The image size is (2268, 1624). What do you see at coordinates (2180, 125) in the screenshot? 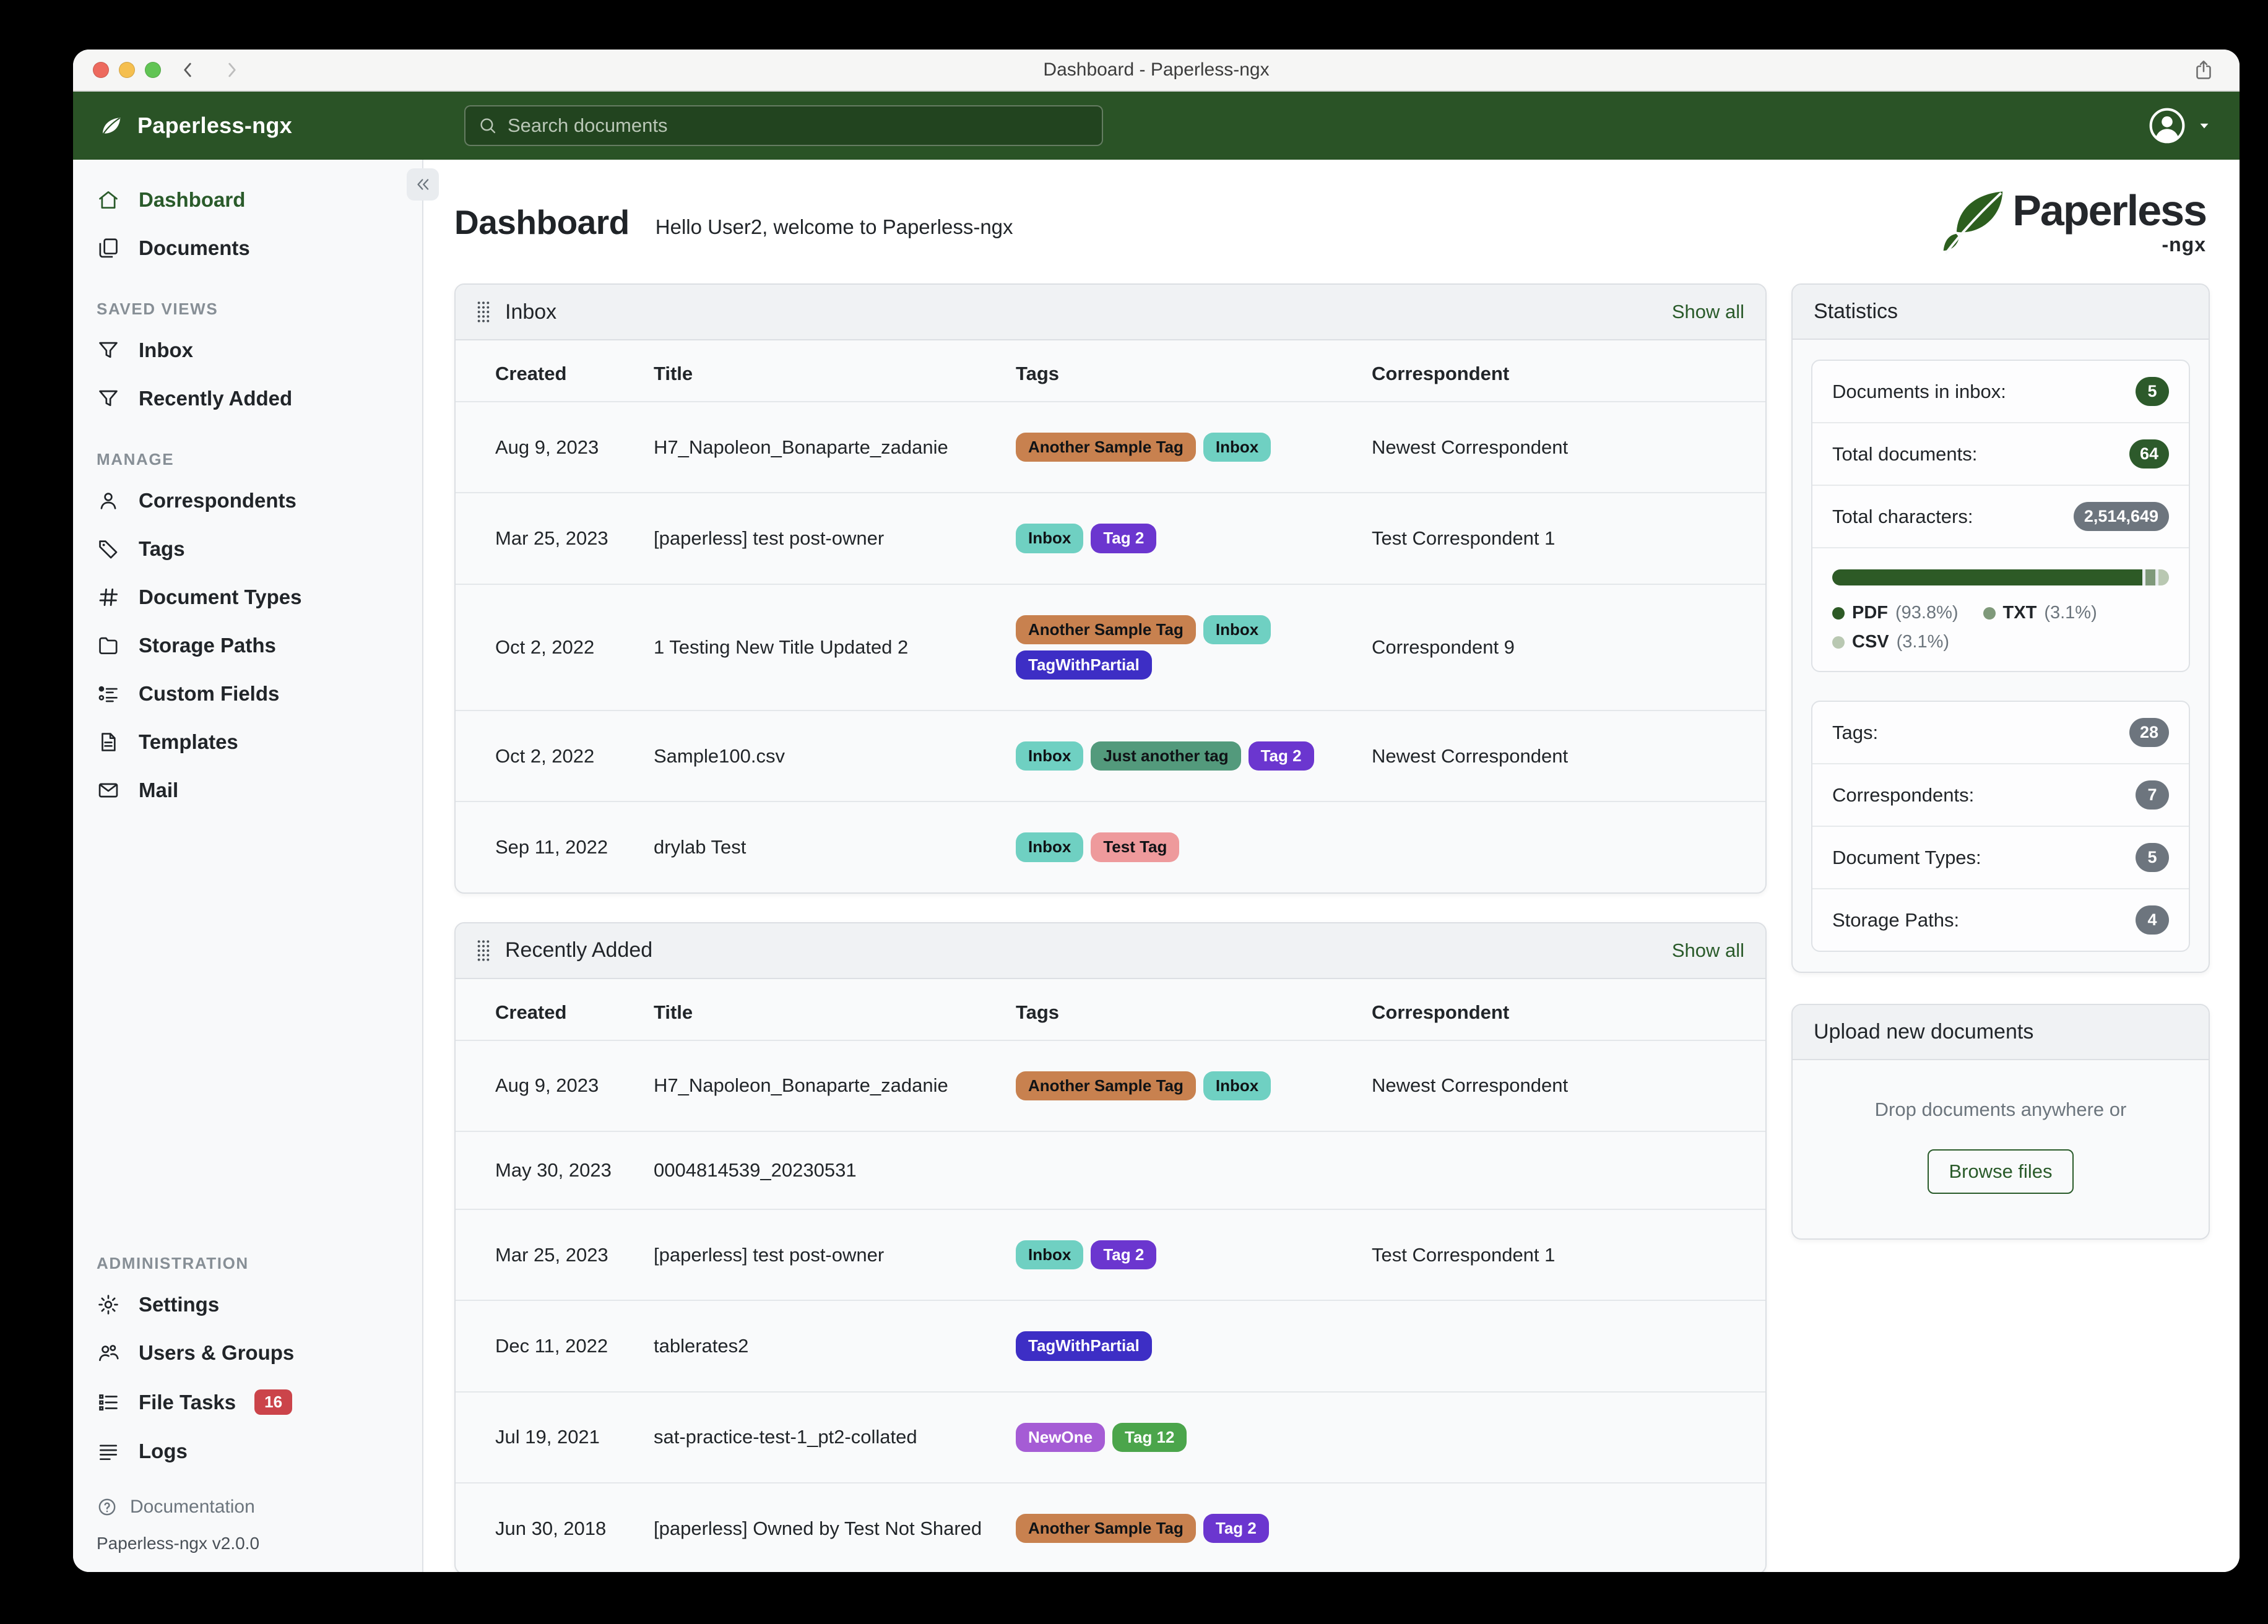
I see `user-menu` at bounding box center [2180, 125].